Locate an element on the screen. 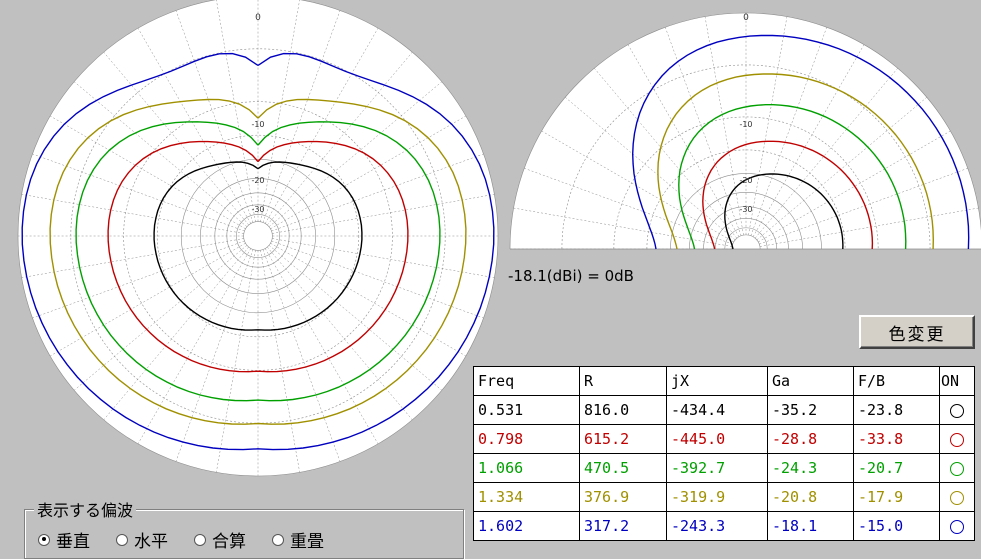 The width and height of the screenshot is (981, 559). cell-jx: -392.7 is located at coordinates (717, 468).